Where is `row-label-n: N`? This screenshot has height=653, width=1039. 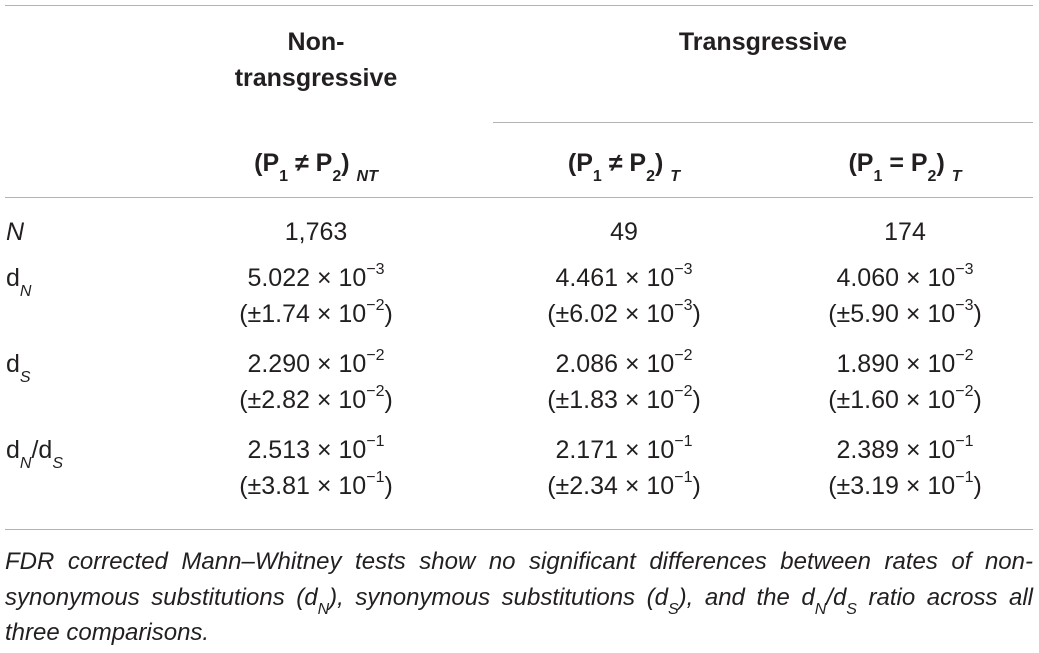
row-label-n: N is located at coordinates (15, 232).